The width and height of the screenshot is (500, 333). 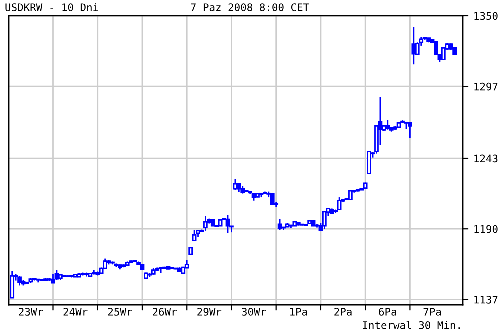 What do you see at coordinates (433, 312) in the screenshot?
I see `x-tick-label: 7Pa` at bounding box center [433, 312].